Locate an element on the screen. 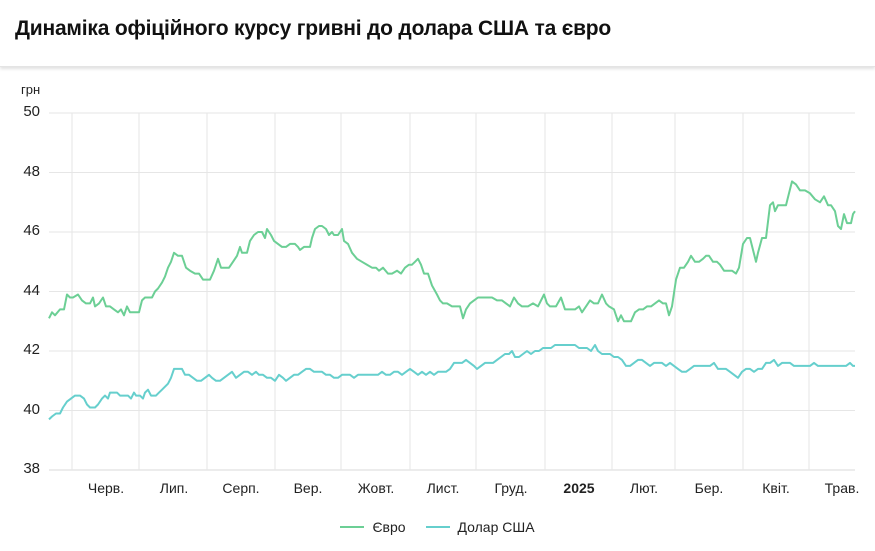 The image size is (875, 551). x-tick-label: Квіт. is located at coordinates (776, 488).